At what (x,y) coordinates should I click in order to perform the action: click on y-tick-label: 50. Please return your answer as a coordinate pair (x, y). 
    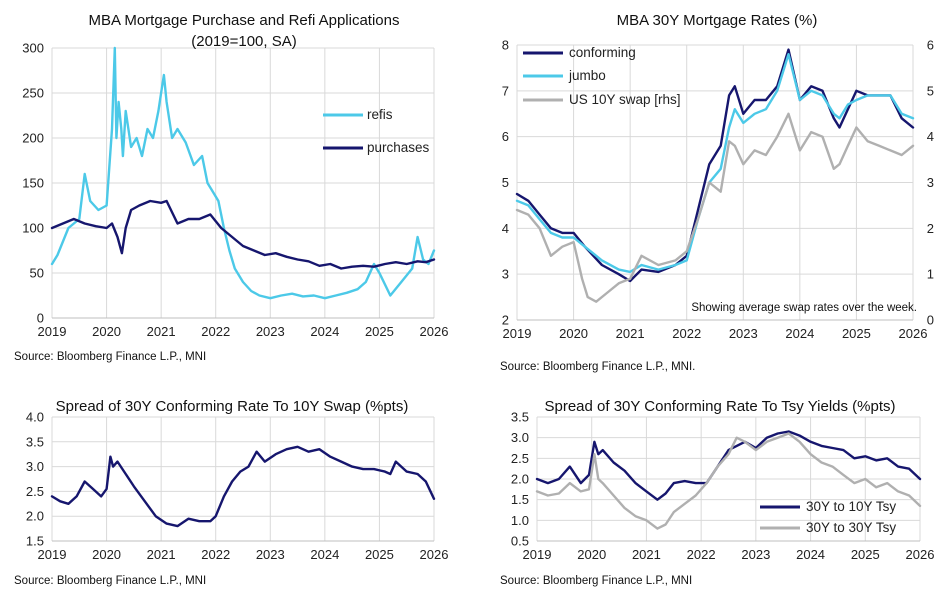
    Looking at the image, I should click on (37, 273).